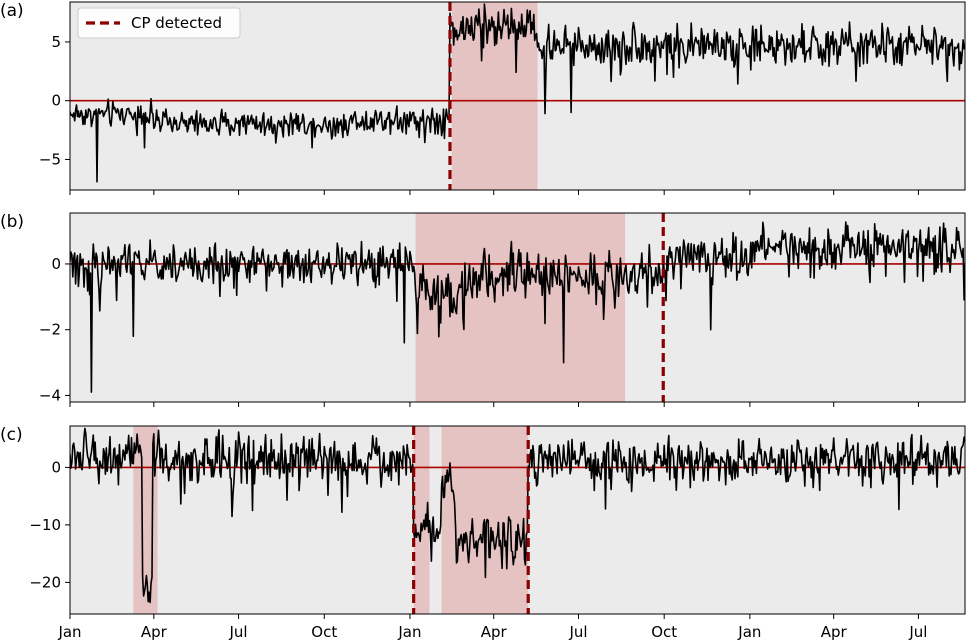 The width and height of the screenshot is (966, 640). What do you see at coordinates (50, 395) in the screenshot?
I see `y-tick-label: −4` at bounding box center [50, 395].